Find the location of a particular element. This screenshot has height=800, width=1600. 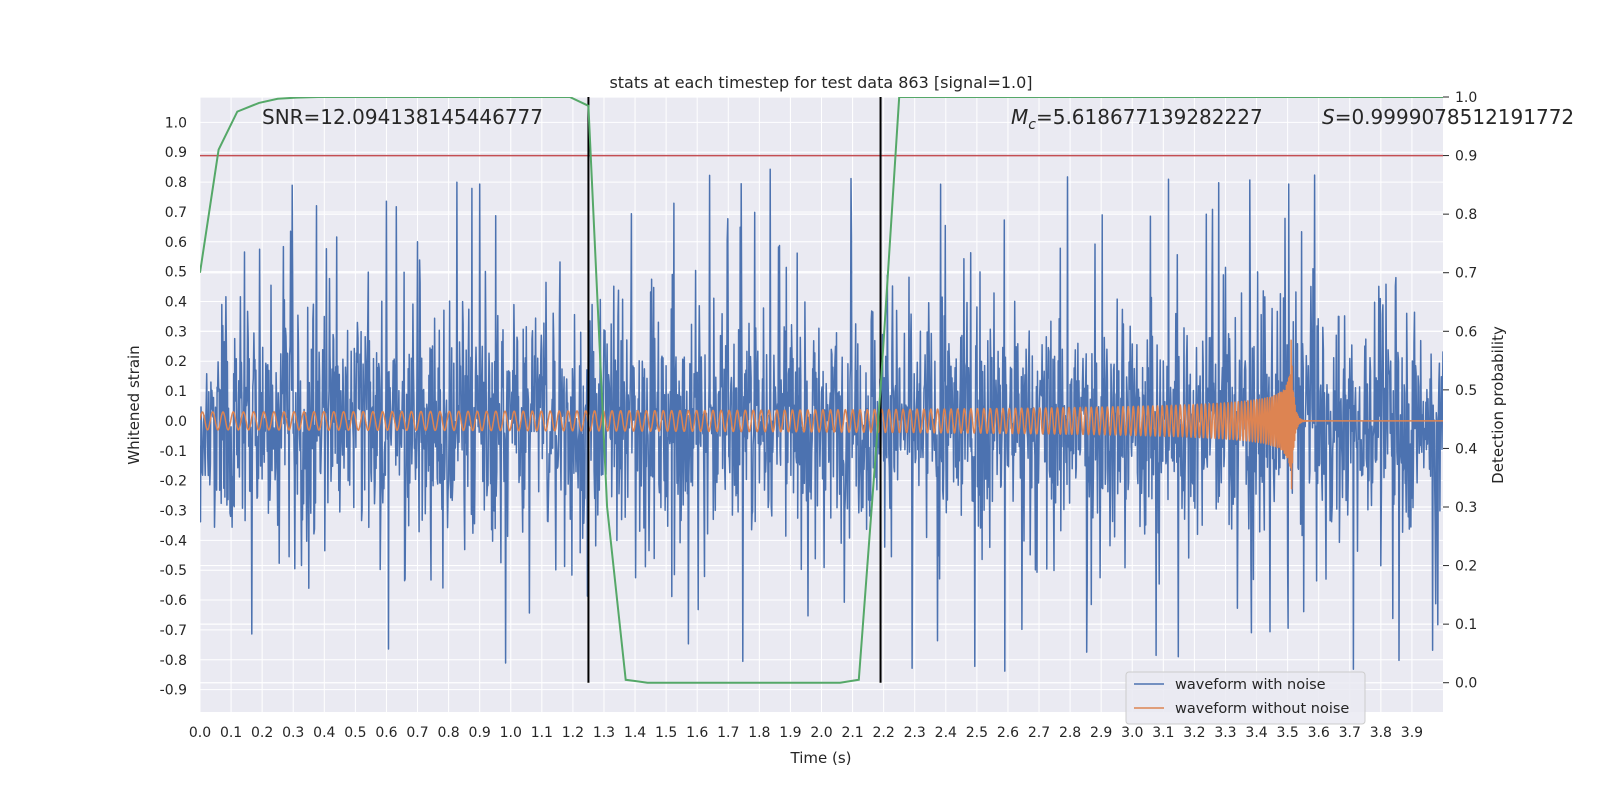

x-tick-label: 0.0 is located at coordinates (200, 733).